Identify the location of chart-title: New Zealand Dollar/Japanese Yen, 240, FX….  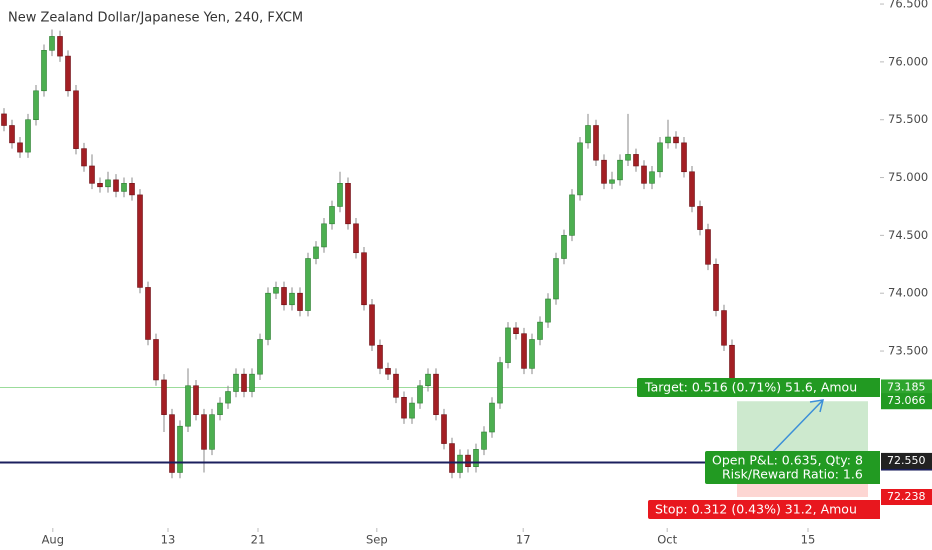
(155, 18).